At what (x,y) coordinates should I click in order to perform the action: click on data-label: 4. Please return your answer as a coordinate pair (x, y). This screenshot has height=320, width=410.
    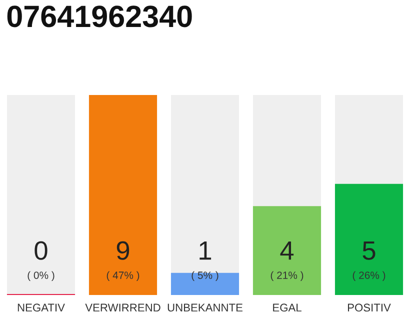
    Looking at the image, I should click on (287, 250).